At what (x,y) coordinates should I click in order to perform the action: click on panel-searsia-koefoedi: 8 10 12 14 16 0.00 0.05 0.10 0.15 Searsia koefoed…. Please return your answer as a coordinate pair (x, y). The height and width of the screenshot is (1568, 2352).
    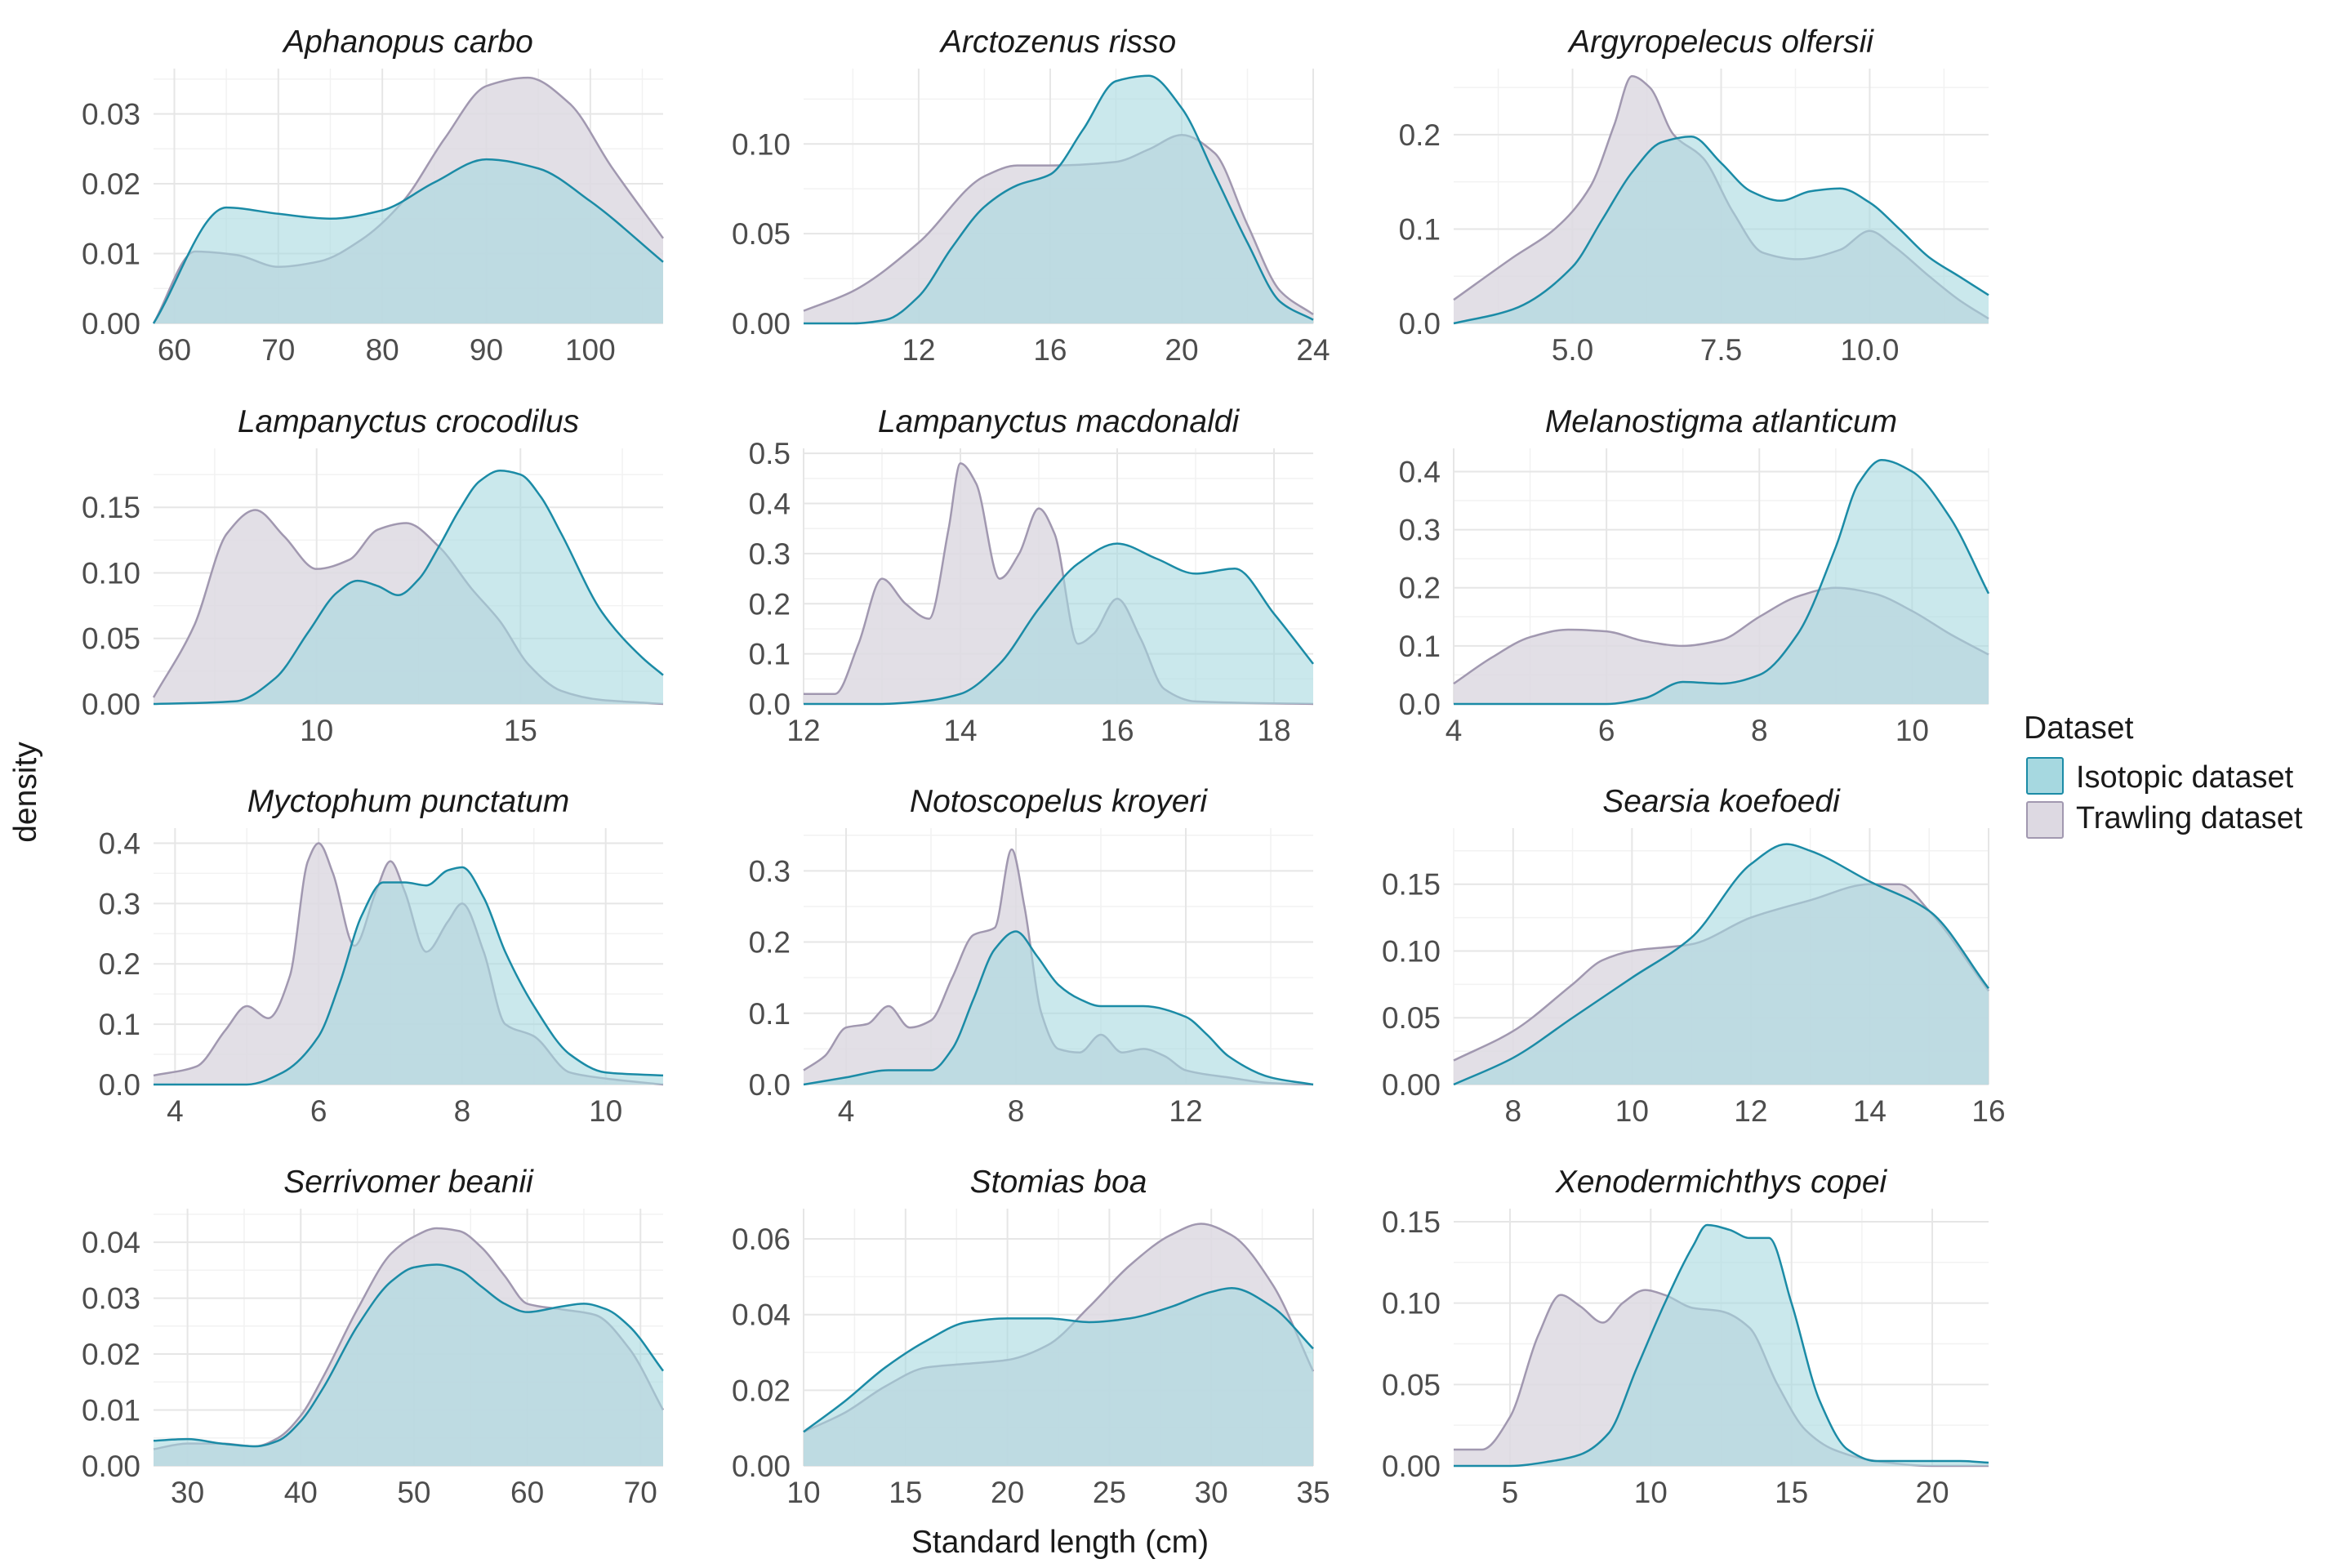
    Looking at the image, I should click on (1694, 956).